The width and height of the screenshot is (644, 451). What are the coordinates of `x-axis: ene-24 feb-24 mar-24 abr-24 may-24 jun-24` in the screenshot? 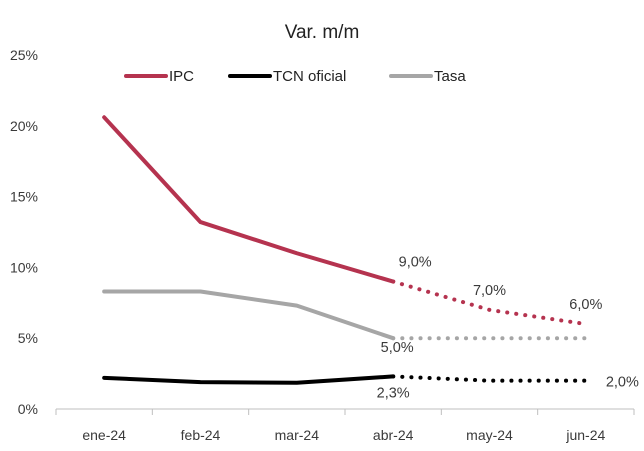 It's located at (345, 425).